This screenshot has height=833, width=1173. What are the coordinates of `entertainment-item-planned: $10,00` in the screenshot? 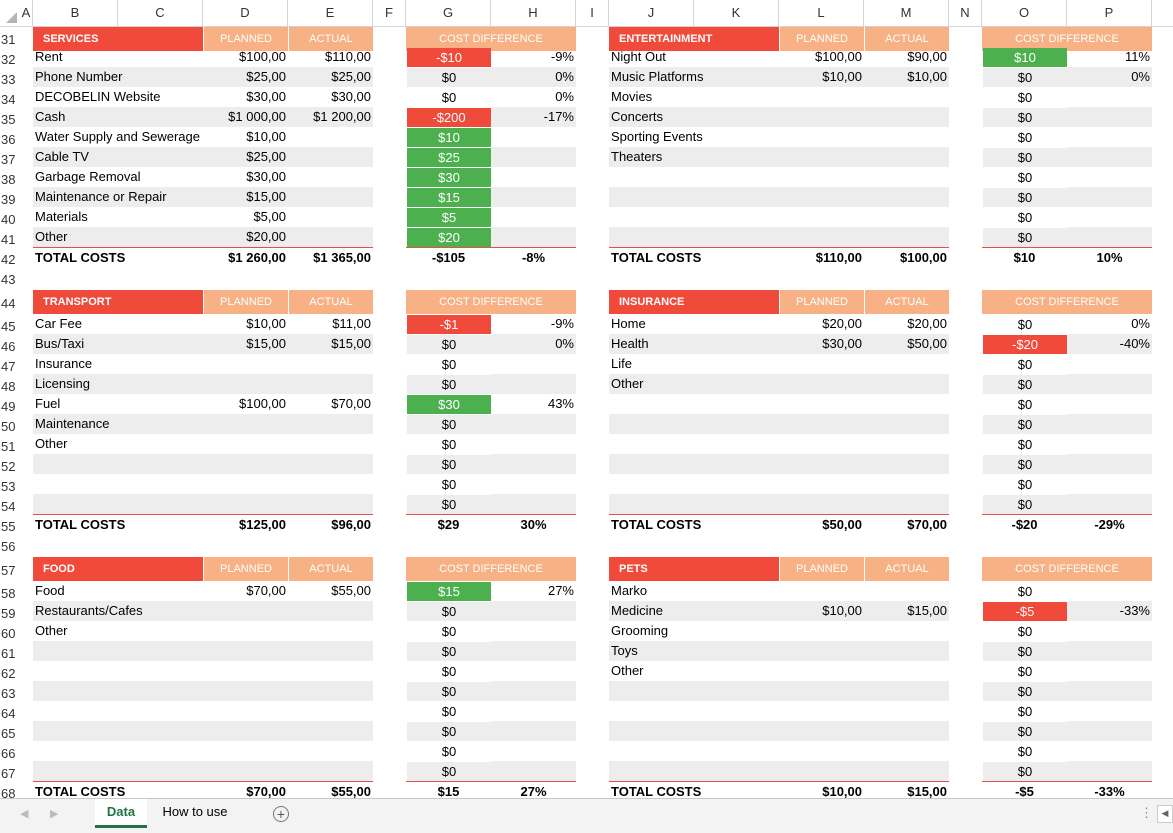 It's located at (821, 77).